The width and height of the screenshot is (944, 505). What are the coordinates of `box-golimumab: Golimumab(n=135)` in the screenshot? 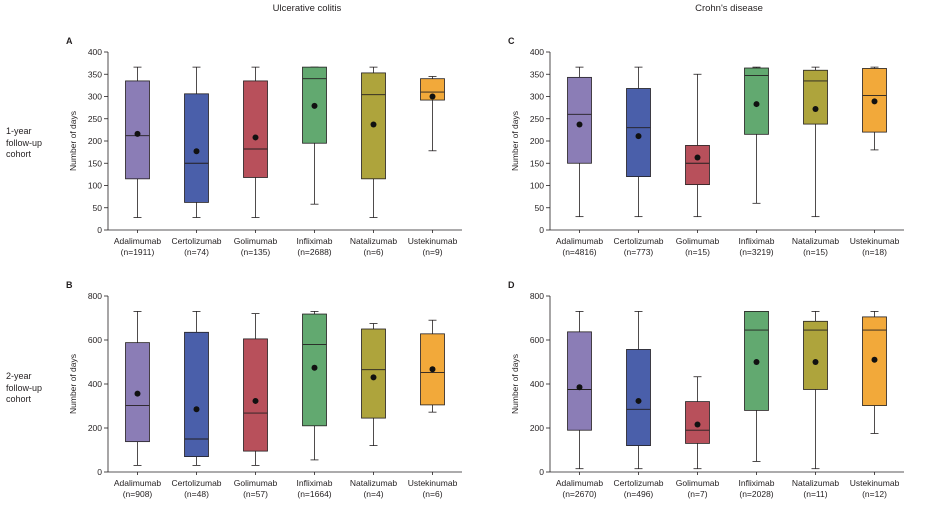 It's located at (255, 161).